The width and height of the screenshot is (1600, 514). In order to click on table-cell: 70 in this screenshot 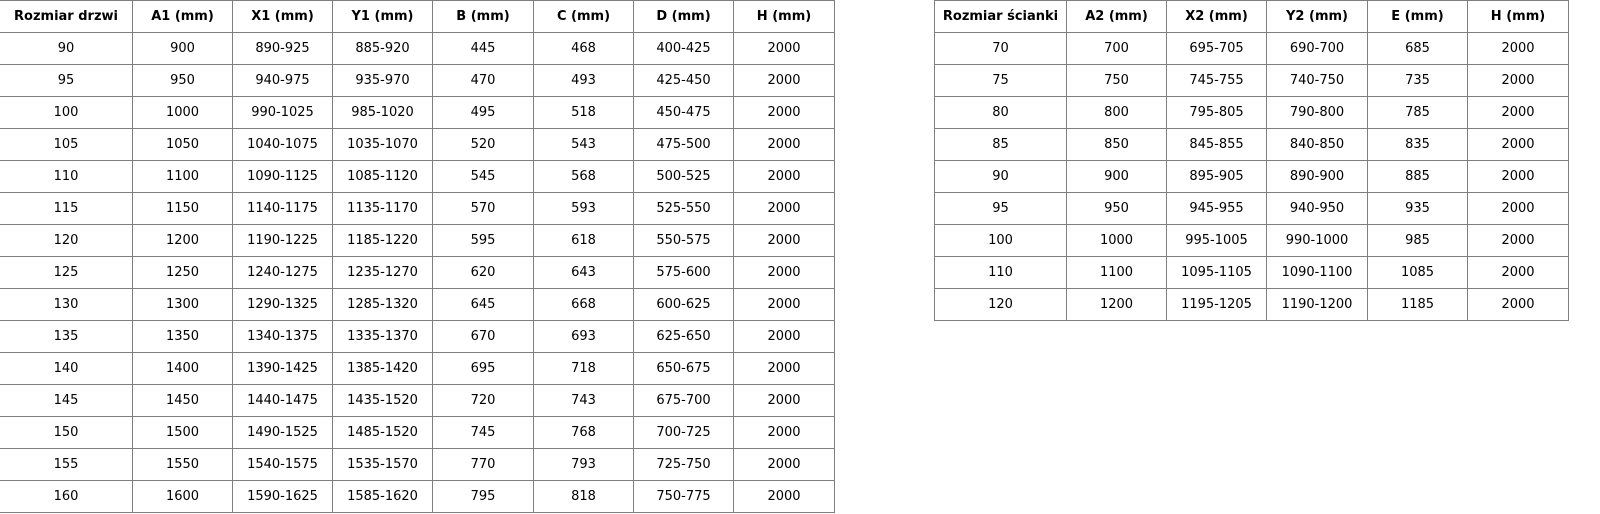, I will do `click(1000, 48)`.